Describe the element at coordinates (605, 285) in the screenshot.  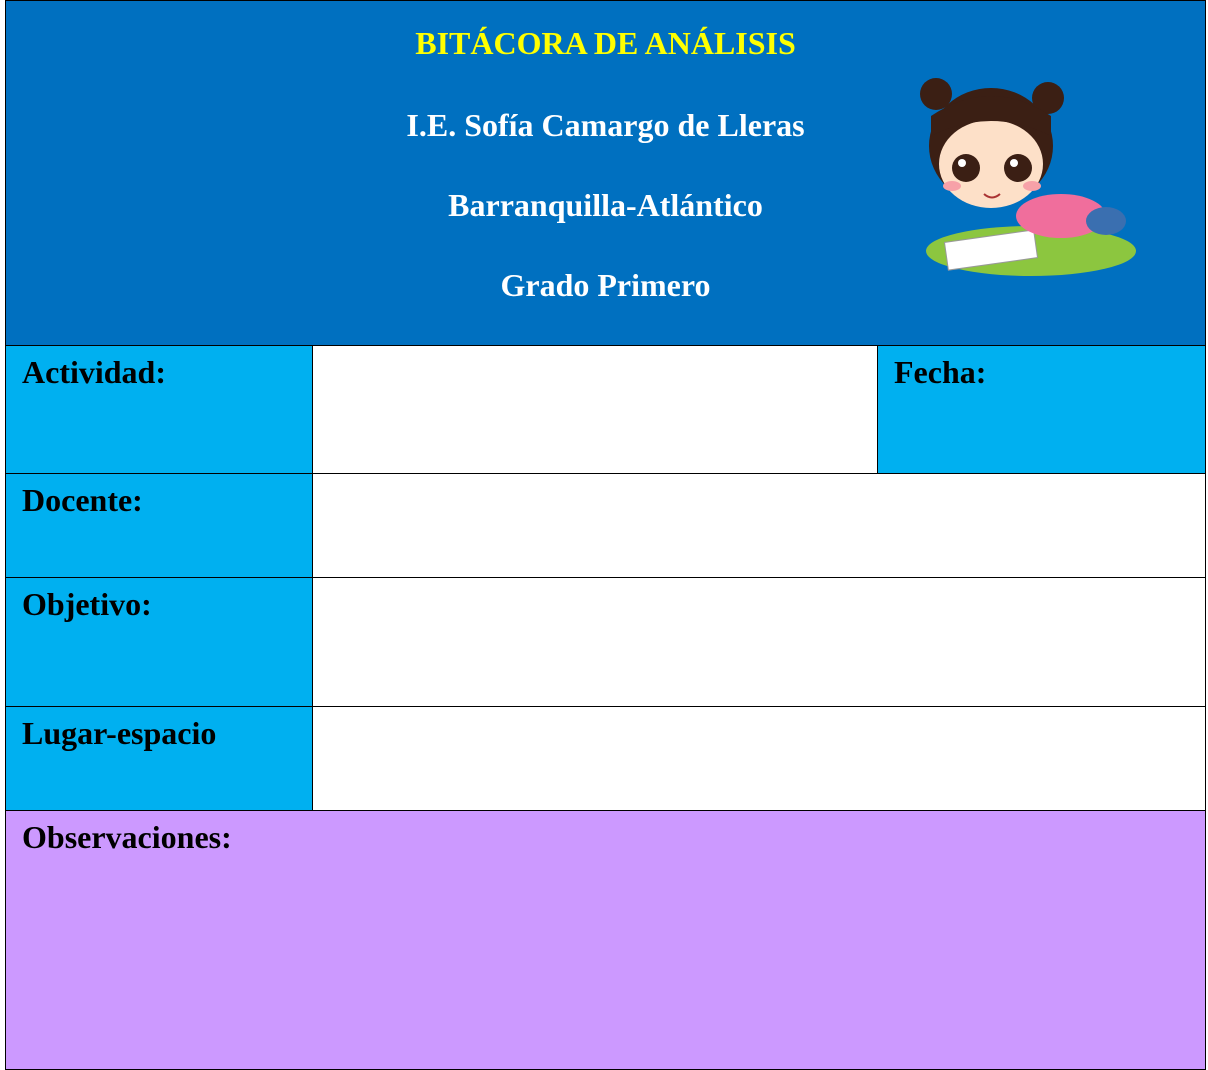
I see `grade: Grado Primero` at that location.